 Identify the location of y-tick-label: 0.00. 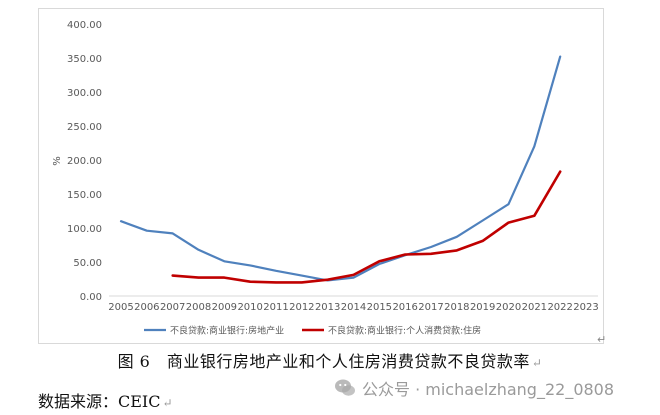
(91, 297).